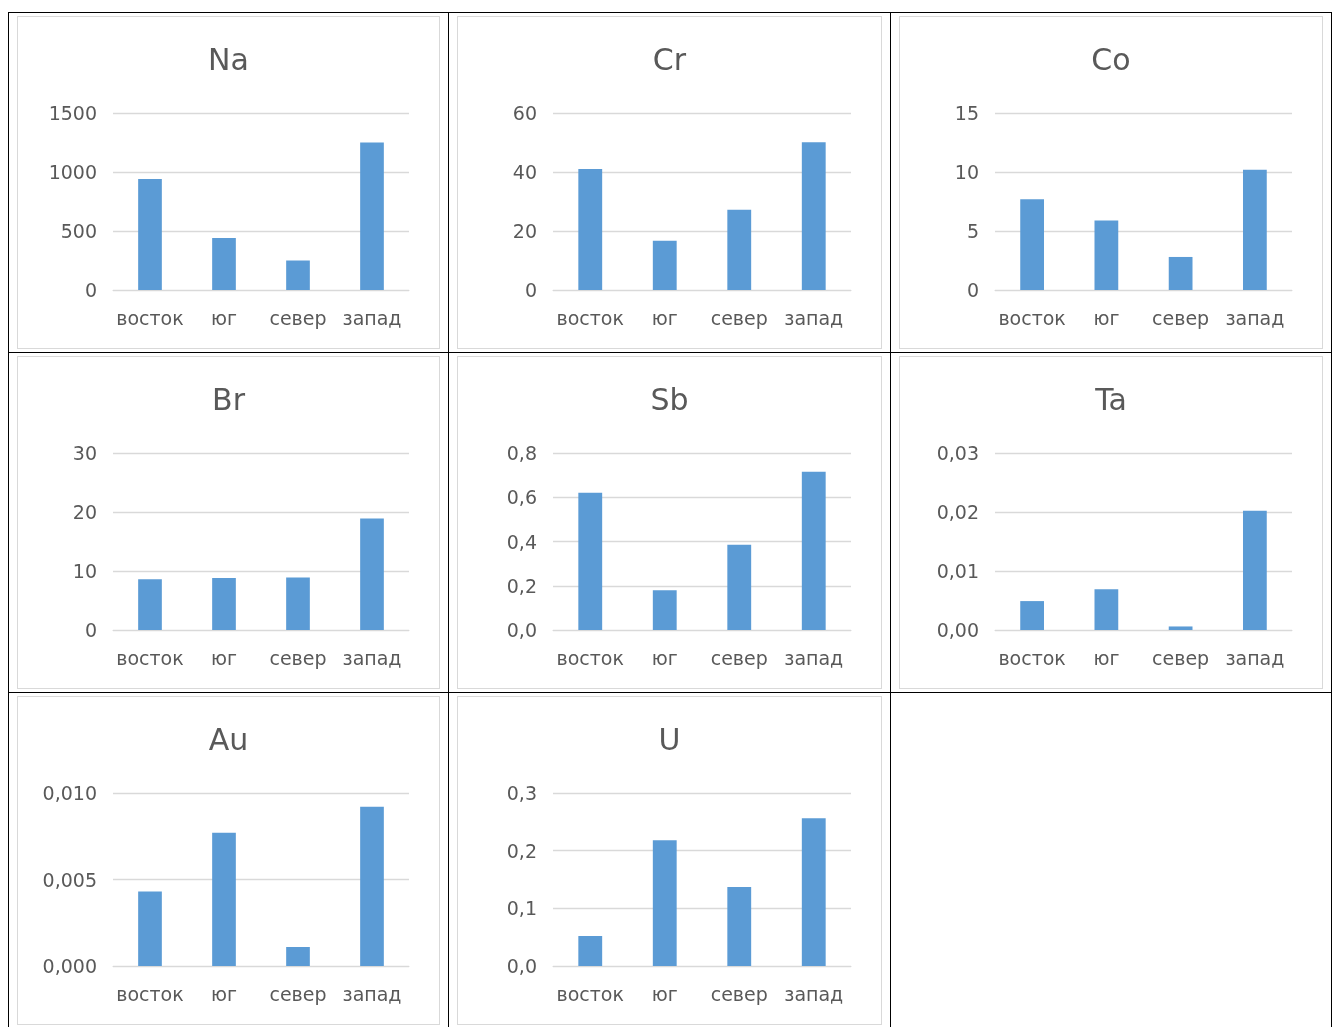 This screenshot has width=1338, height=1027. Describe the element at coordinates (72, 113) in the screenshot. I see `y-tick-label: 1500` at that location.